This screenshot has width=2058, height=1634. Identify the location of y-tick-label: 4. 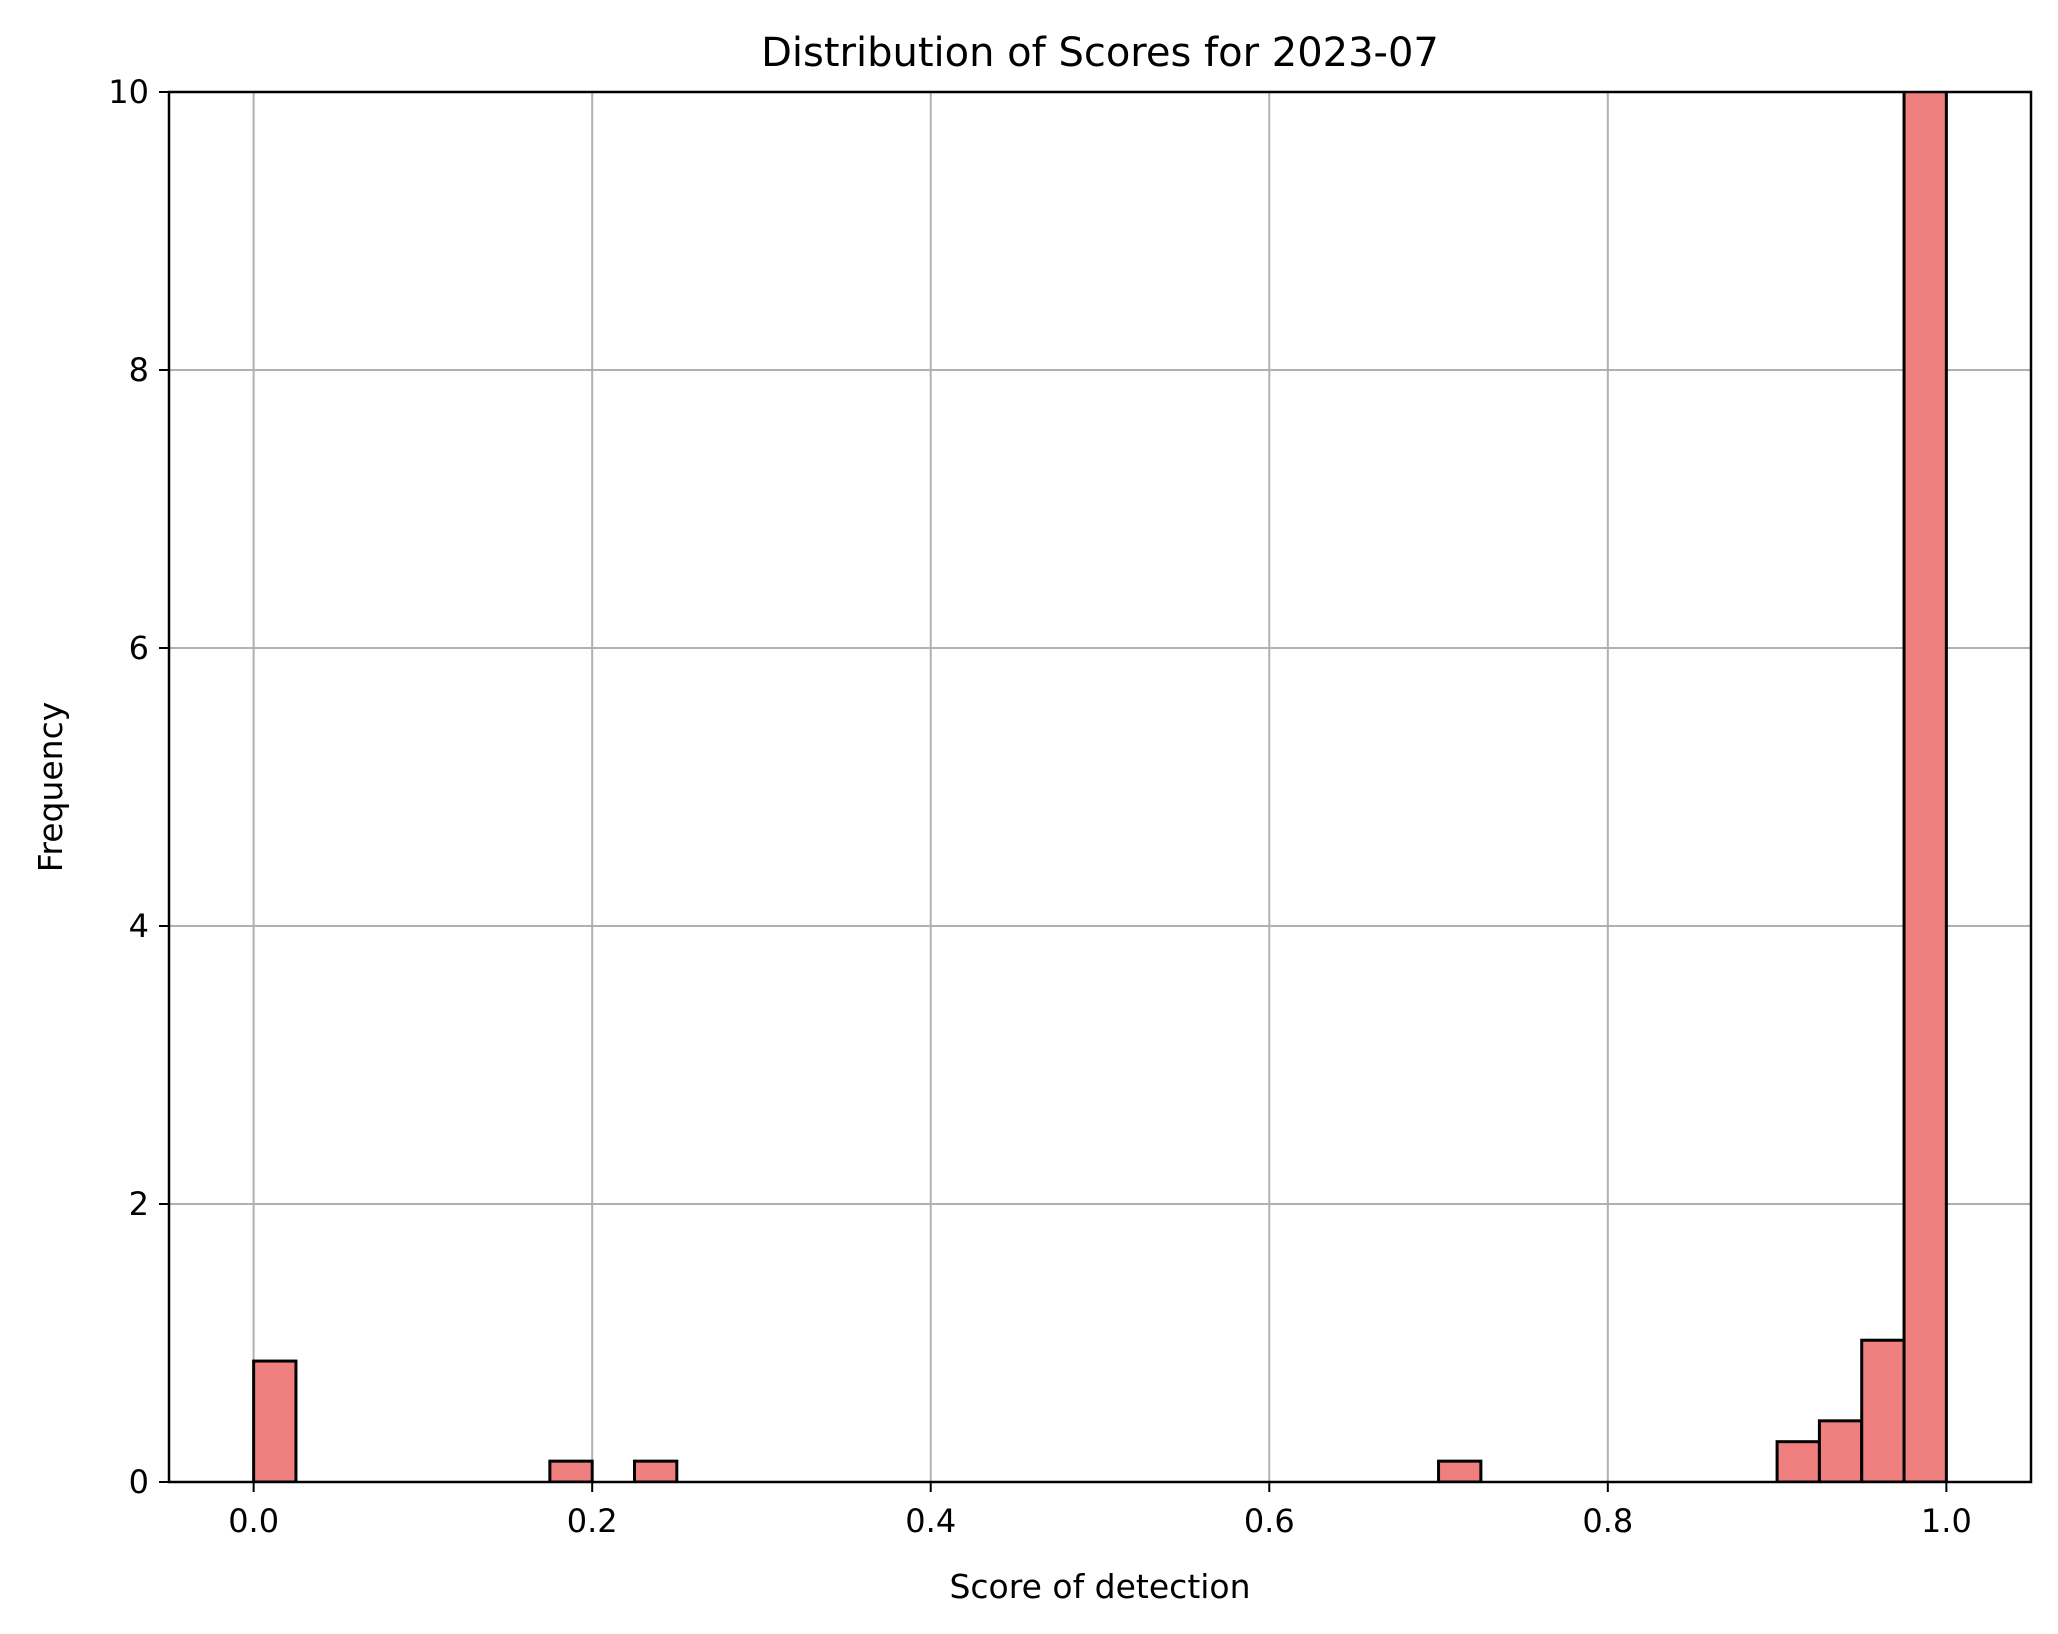
(139, 926).